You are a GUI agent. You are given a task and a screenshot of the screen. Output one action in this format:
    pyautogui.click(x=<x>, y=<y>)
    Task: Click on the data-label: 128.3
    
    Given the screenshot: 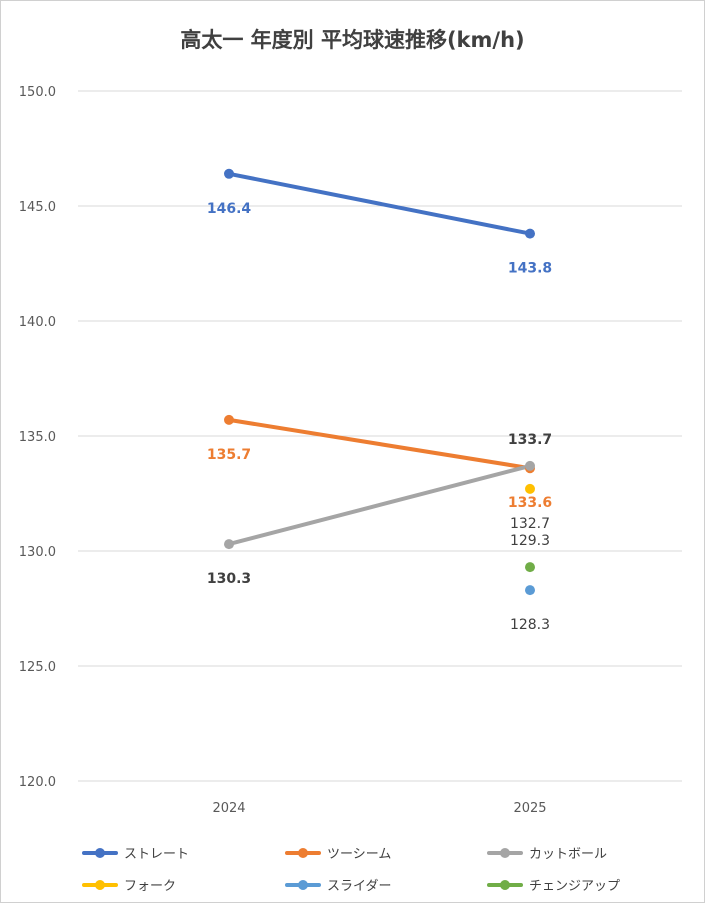 What is the action you would take?
    pyautogui.click(x=530, y=625)
    